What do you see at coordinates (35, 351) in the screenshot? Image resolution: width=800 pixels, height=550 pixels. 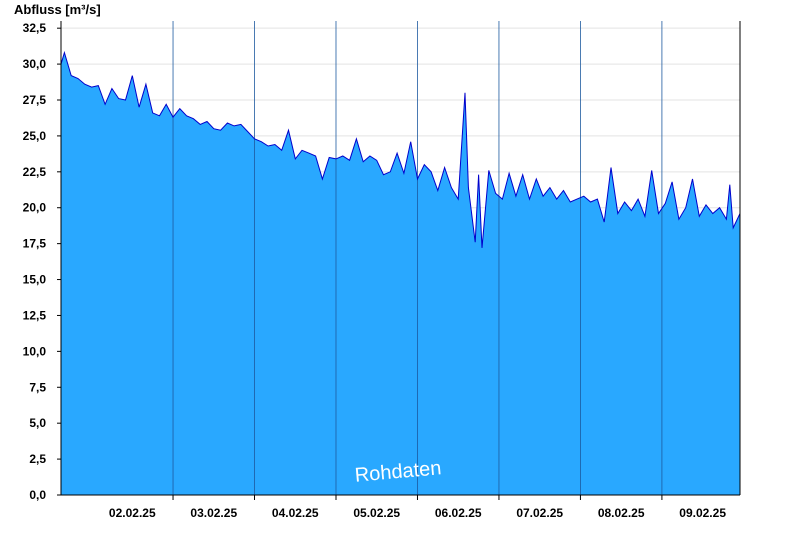 I see `y-tick-label: 10,0` at bounding box center [35, 351].